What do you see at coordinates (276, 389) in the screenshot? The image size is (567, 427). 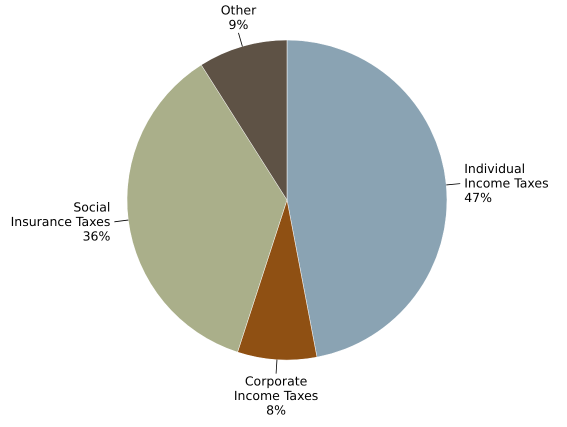 I see `slice-label: Corporate Income Taxes` at bounding box center [276, 389].